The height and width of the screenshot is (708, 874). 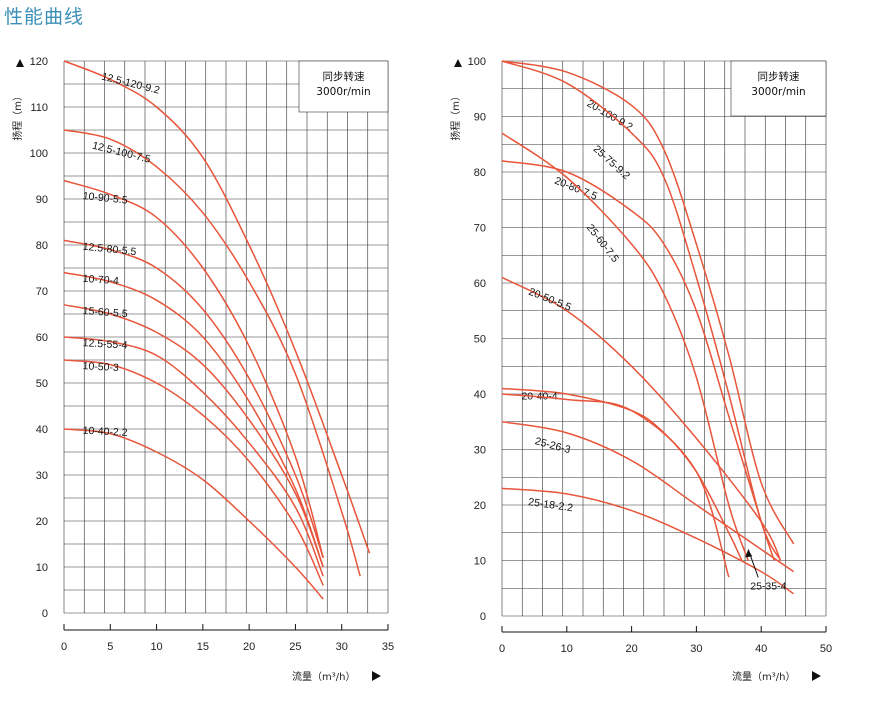 What do you see at coordinates (44, 17) in the screenshot?
I see `page-title: 性能曲线` at bounding box center [44, 17].